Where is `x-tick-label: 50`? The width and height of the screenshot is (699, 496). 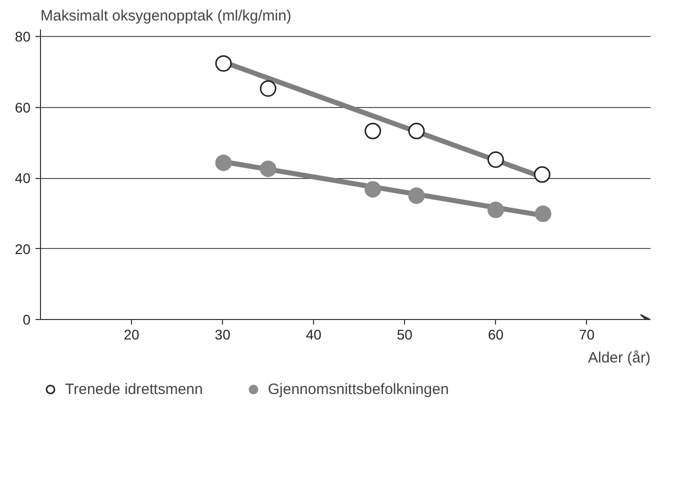 x-tick-label: 50 is located at coordinates (404, 334).